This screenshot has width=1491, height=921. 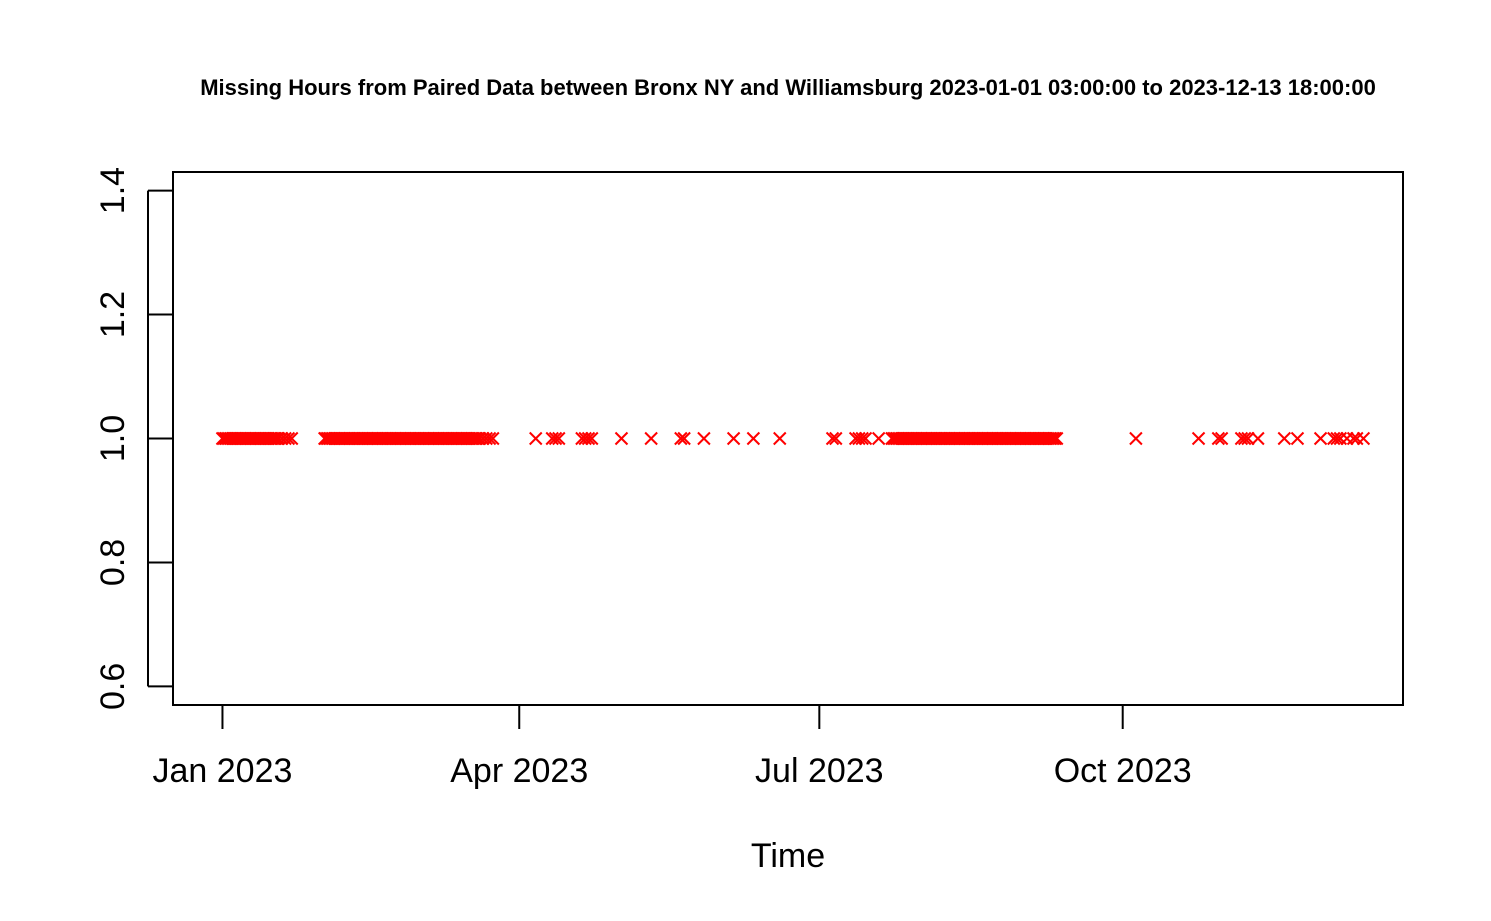 What do you see at coordinates (672, 747) in the screenshot?
I see `x-axis: Jan 2023 Apr 2023 Jul 2023 Oct 2023` at bounding box center [672, 747].